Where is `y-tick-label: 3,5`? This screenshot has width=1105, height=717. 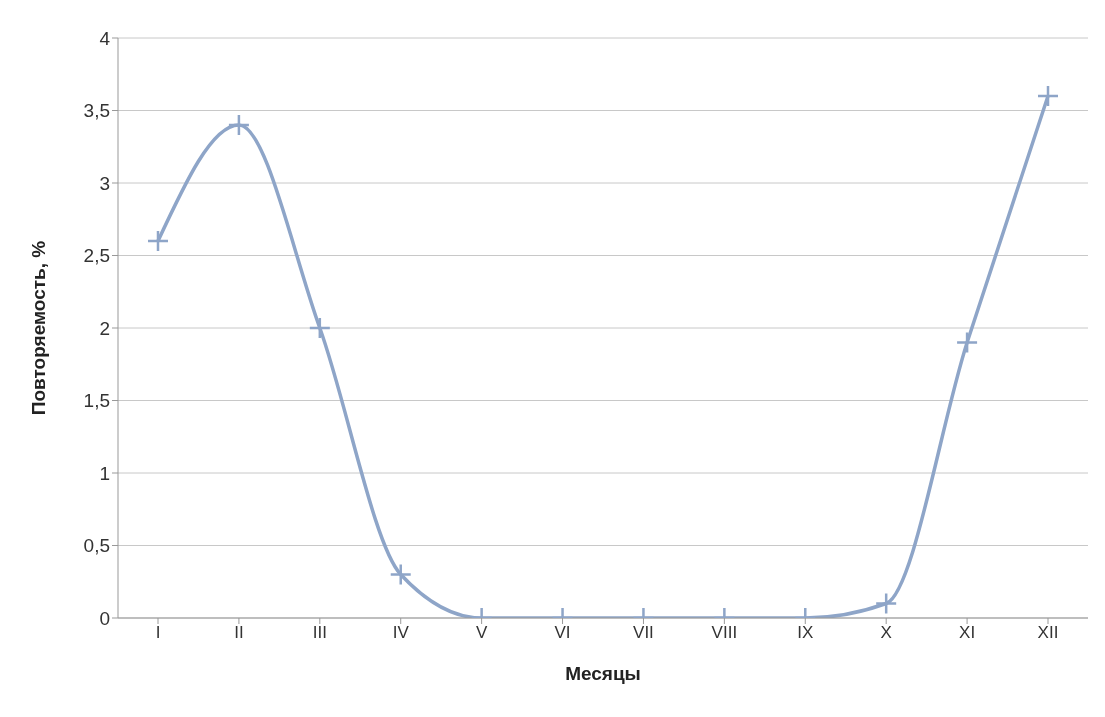
y-tick-label: 3,5 is located at coordinates (96, 111).